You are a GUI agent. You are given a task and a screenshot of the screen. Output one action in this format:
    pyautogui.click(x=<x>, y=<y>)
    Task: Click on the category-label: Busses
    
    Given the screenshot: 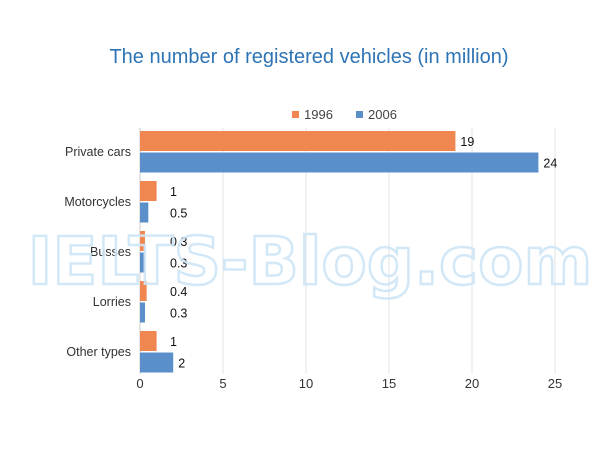 What is the action you would take?
    pyautogui.click(x=110, y=252)
    